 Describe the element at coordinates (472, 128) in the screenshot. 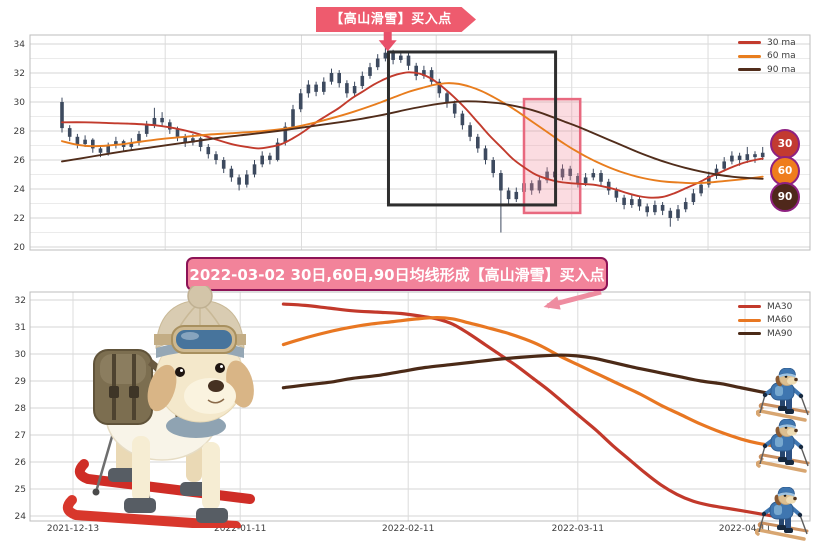

I see `highlight-box-black` at that location.